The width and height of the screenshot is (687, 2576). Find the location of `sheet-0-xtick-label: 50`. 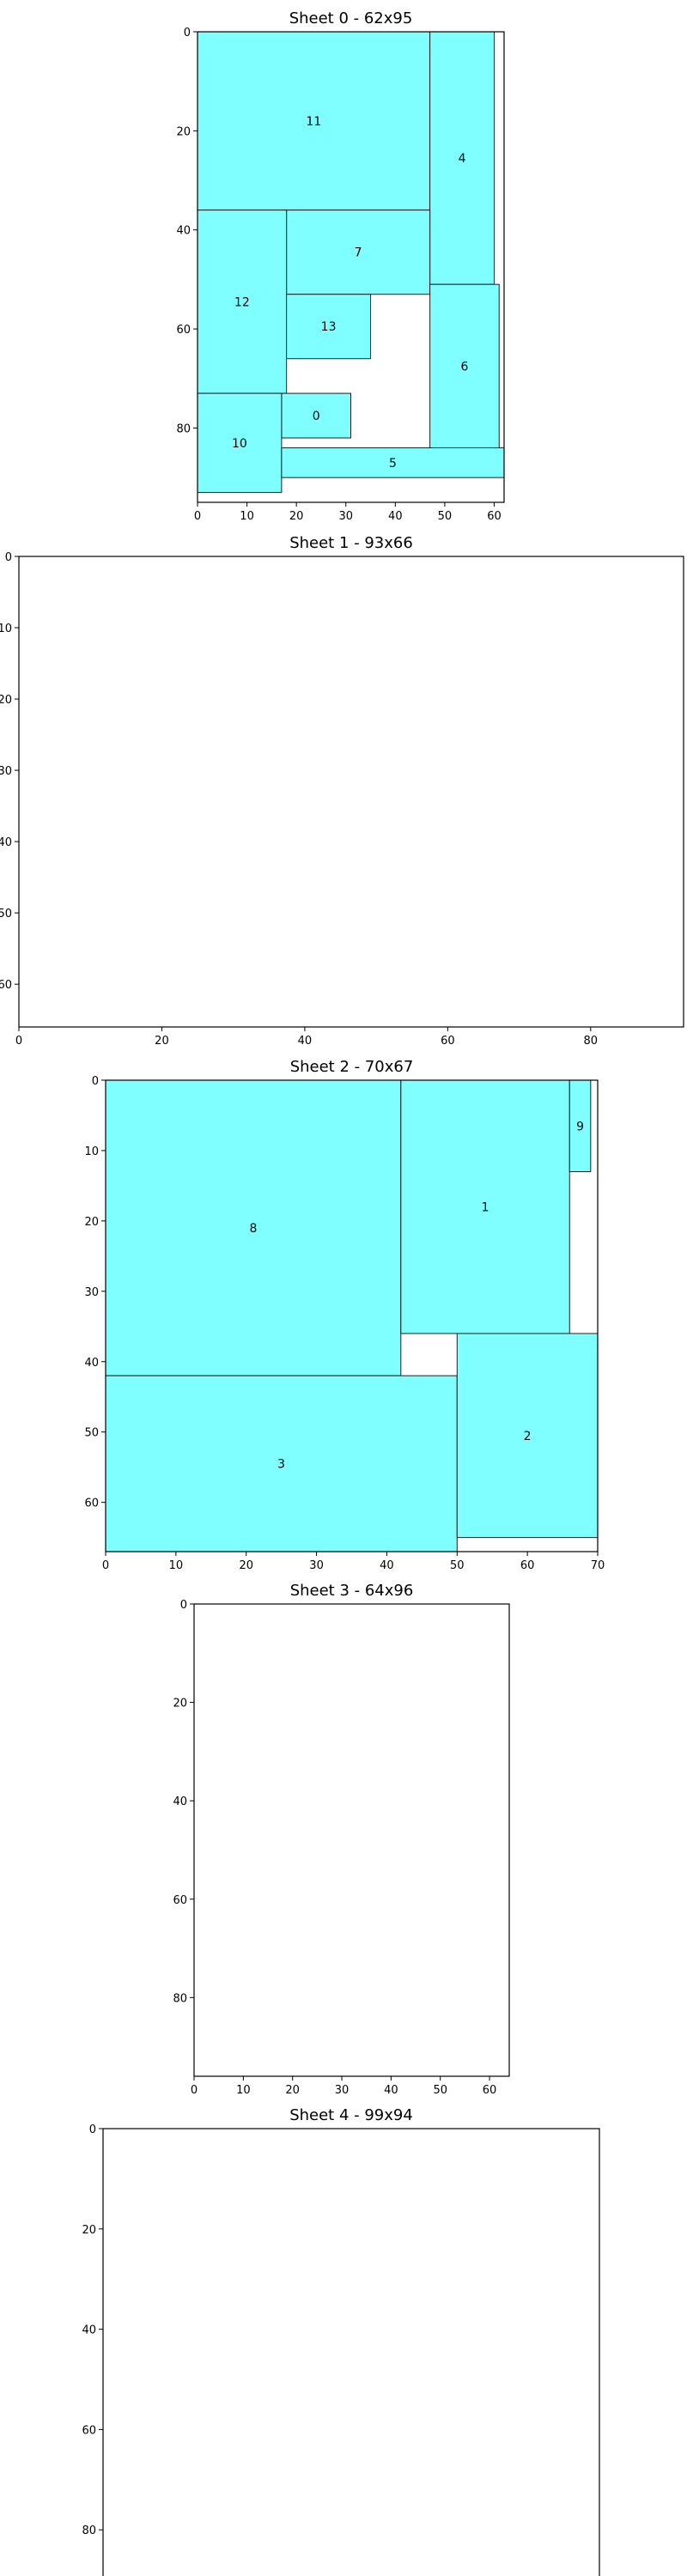

sheet-0-xtick-label: 50 is located at coordinates (445, 516).